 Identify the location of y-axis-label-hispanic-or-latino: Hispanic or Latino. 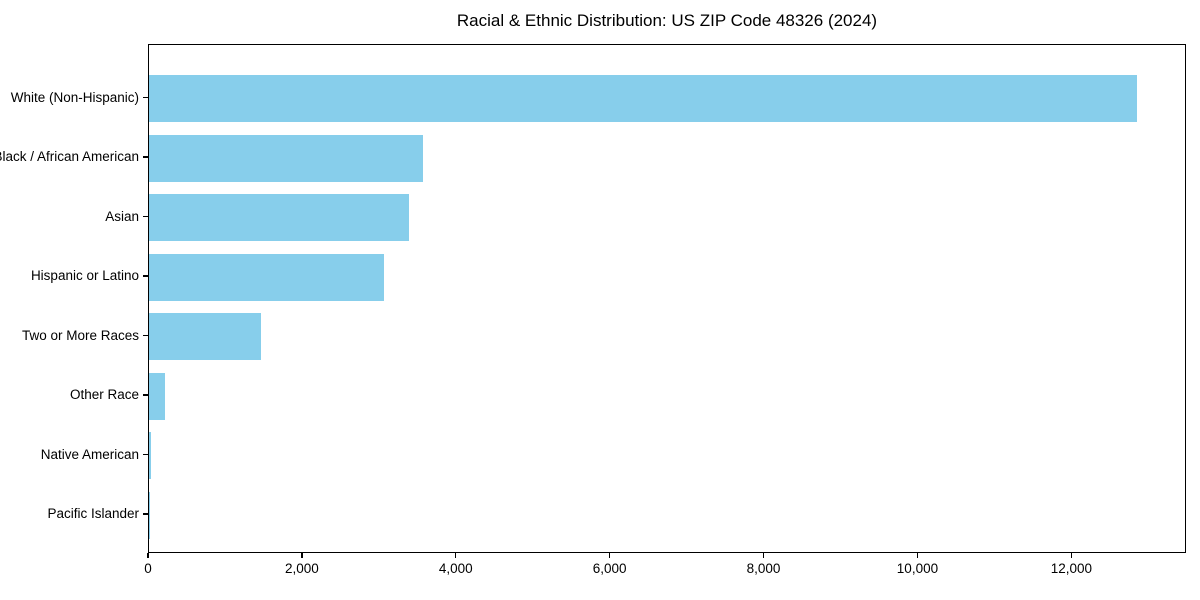
(84, 275).